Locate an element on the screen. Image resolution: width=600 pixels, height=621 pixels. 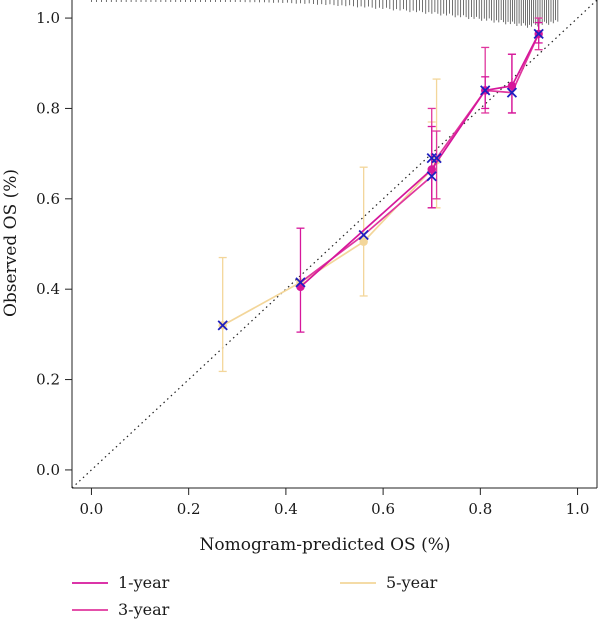
legend-label-1-year: 1-year is located at coordinates (144, 582).